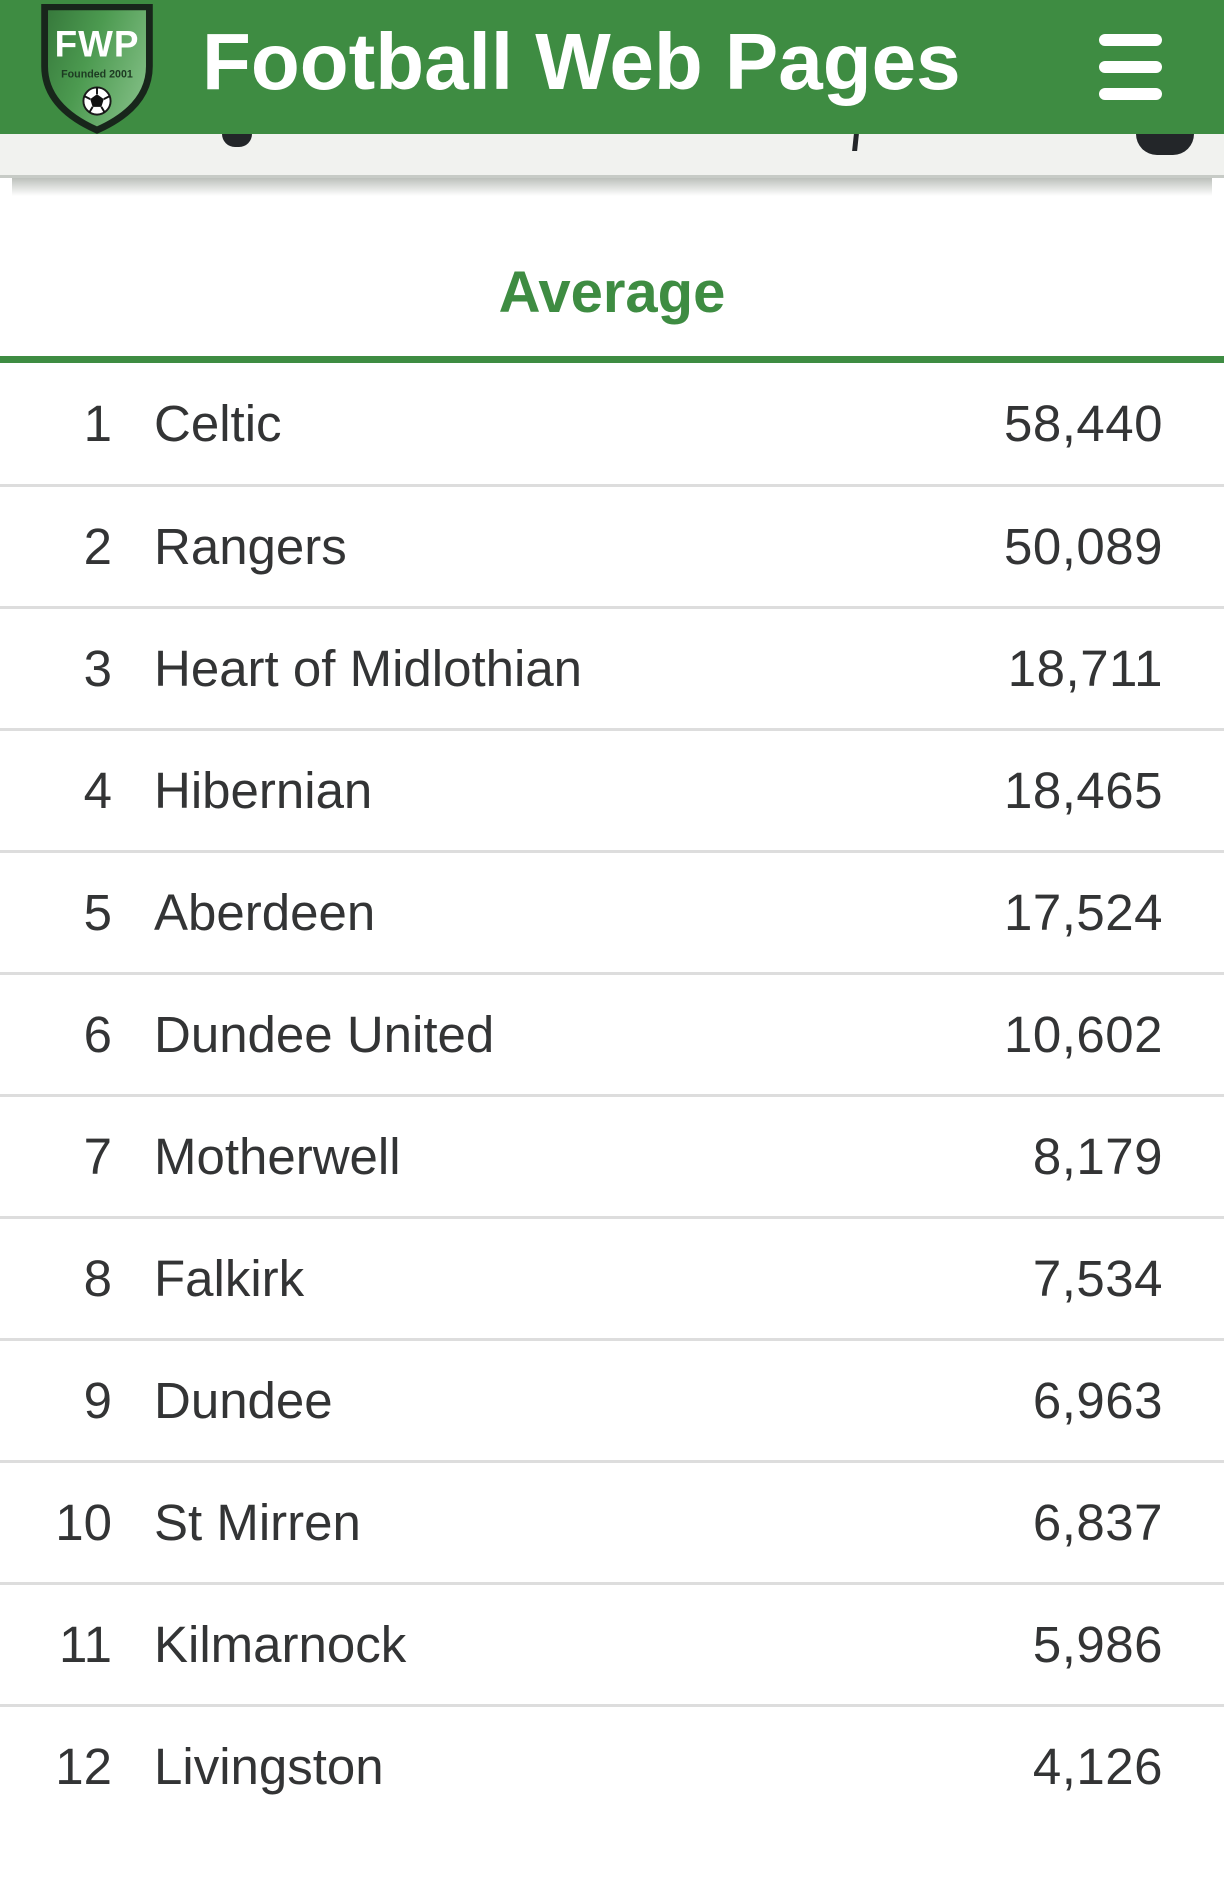 This screenshot has width=1224, height=1898. What do you see at coordinates (612, 1156) in the screenshot?
I see `table-row: 7 Motherwell 8,179` at bounding box center [612, 1156].